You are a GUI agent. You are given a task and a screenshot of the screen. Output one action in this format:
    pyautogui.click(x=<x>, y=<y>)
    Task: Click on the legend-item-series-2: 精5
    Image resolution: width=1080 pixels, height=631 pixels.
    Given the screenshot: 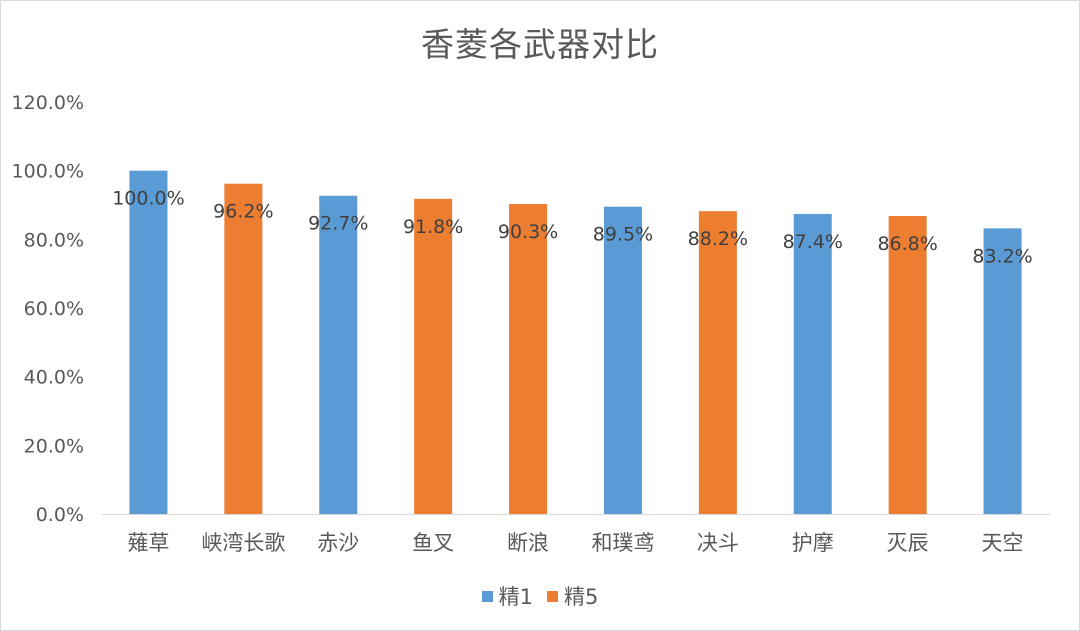 What is the action you would take?
    pyautogui.click(x=572, y=596)
    